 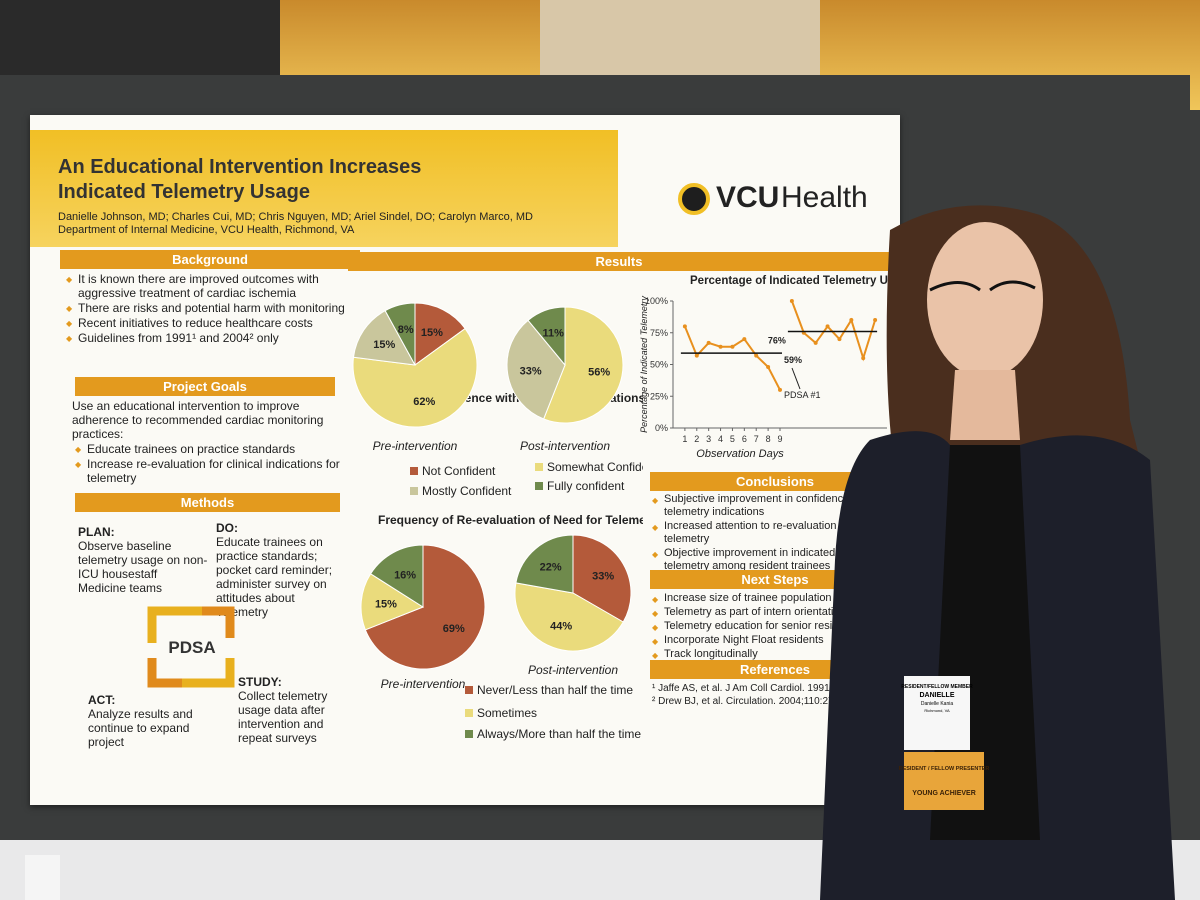 I want to click on y-axis-label: Percentage of Indicated Telemetry, so click(x=644, y=364).